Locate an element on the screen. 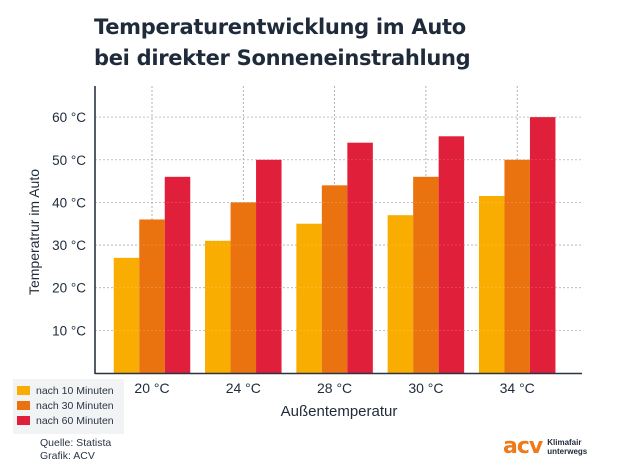 This screenshot has height=471, width=630. y-tick-label: 20 °C is located at coordinates (69, 288).